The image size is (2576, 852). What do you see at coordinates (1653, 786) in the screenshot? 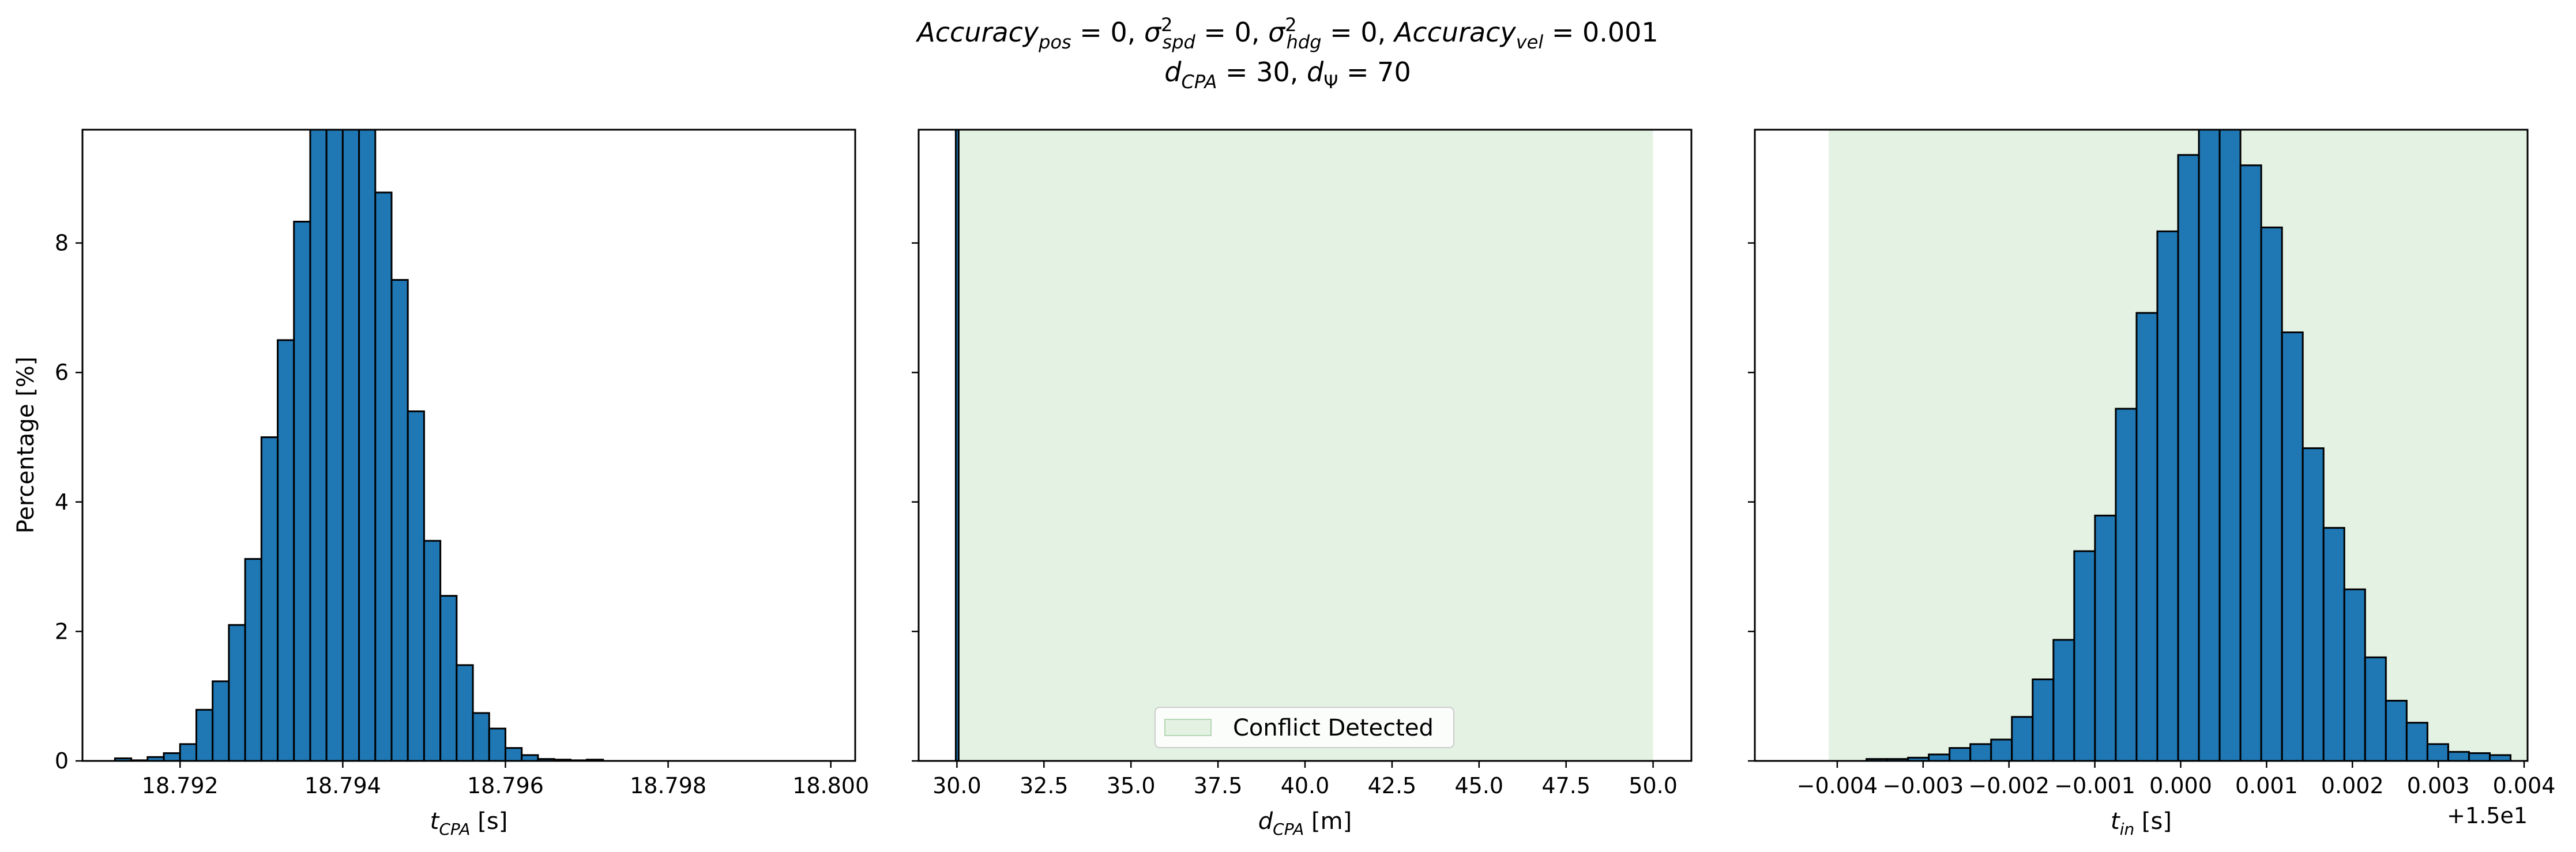
I see `x-tick-label: 50.0` at bounding box center [1653, 786].